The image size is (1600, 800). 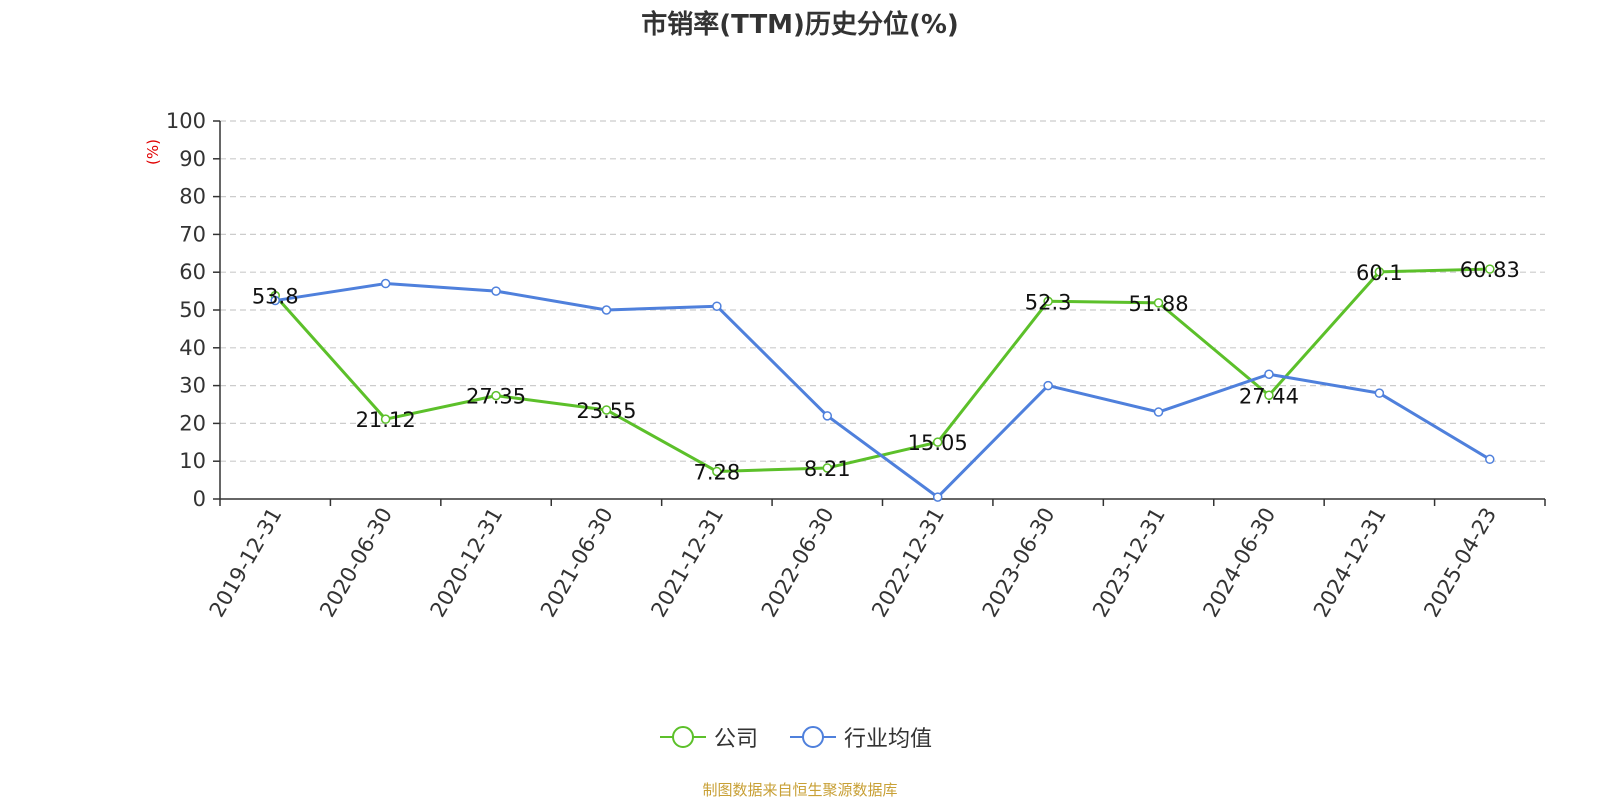 I want to click on company-data-label: 27.35, so click(x=496, y=397).